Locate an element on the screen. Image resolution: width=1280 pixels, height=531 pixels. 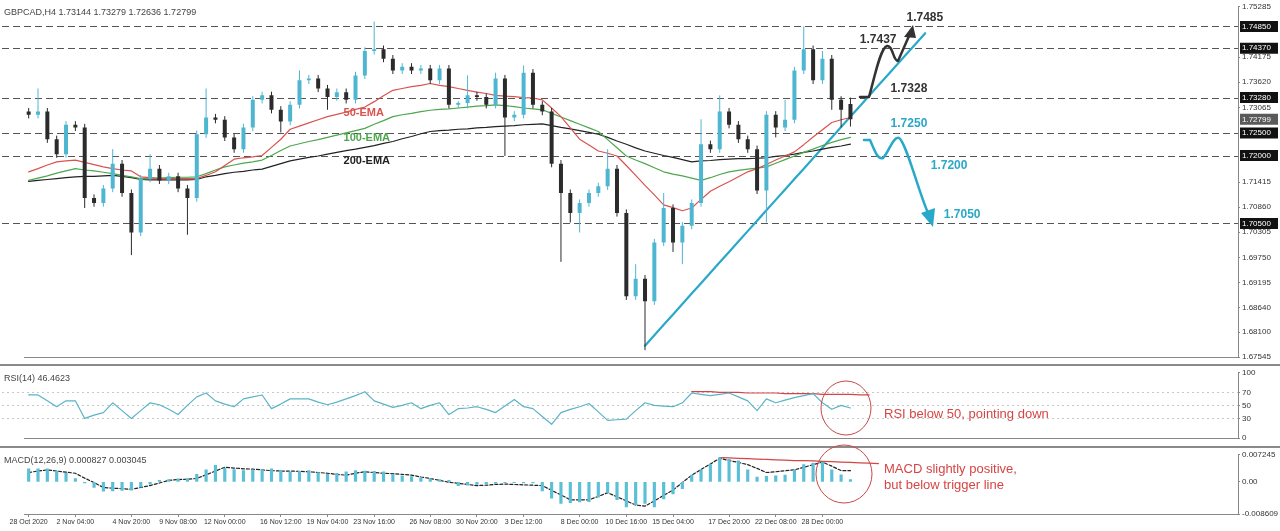
ref-line-label: 1.73280 is located at coordinates (1257, 97).